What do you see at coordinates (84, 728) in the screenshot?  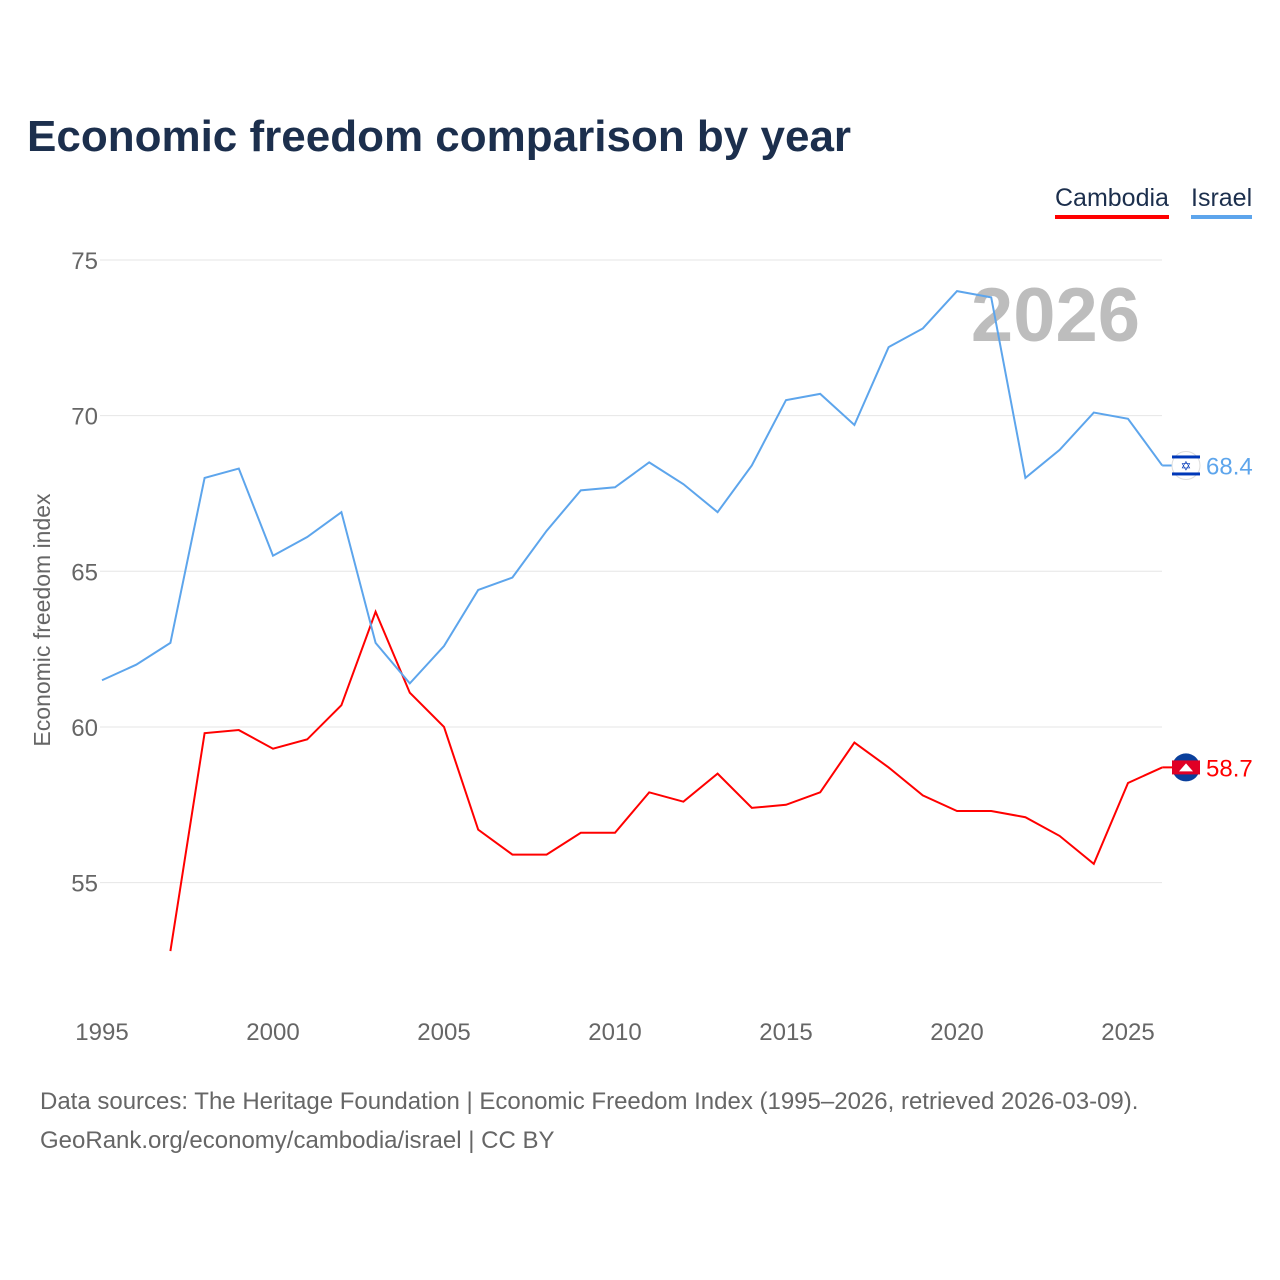 I see `y-tick-label: 60` at bounding box center [84, 728].